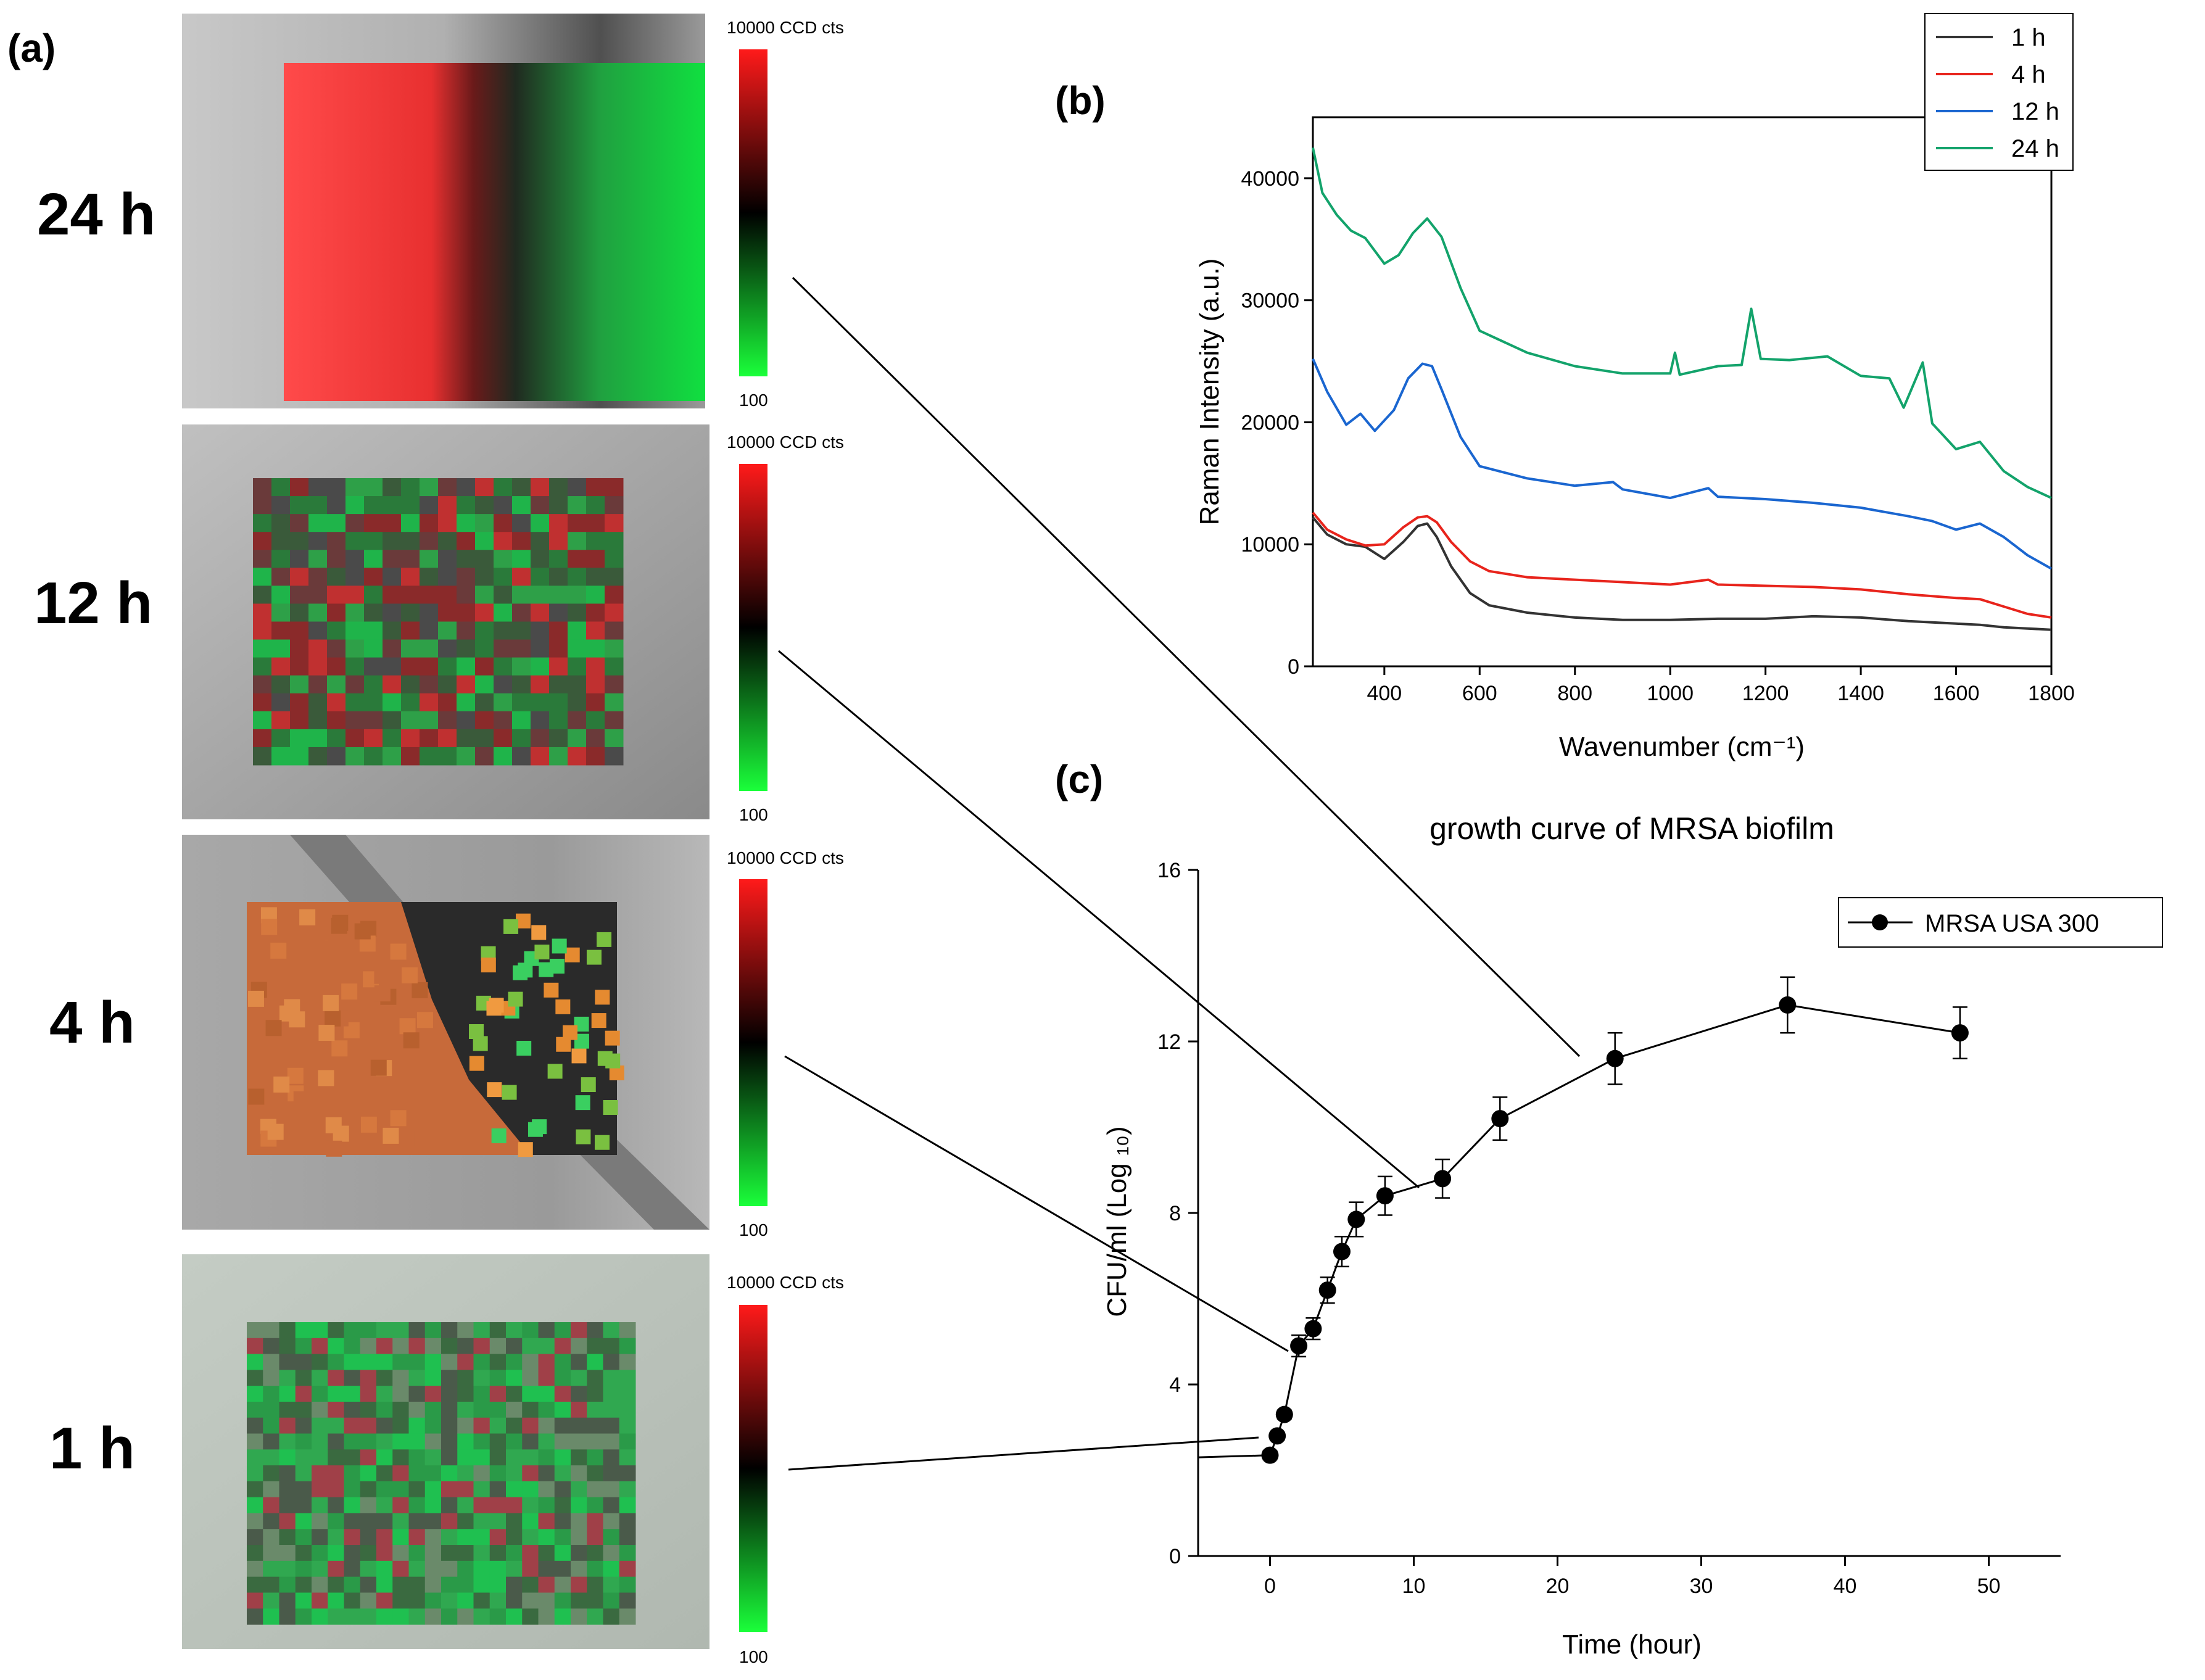 The image size is (2205, 1680). Describe the element at coordinates (2035, 148) in the screenshot. I see `raman-legend-label: 24 h` at that location.